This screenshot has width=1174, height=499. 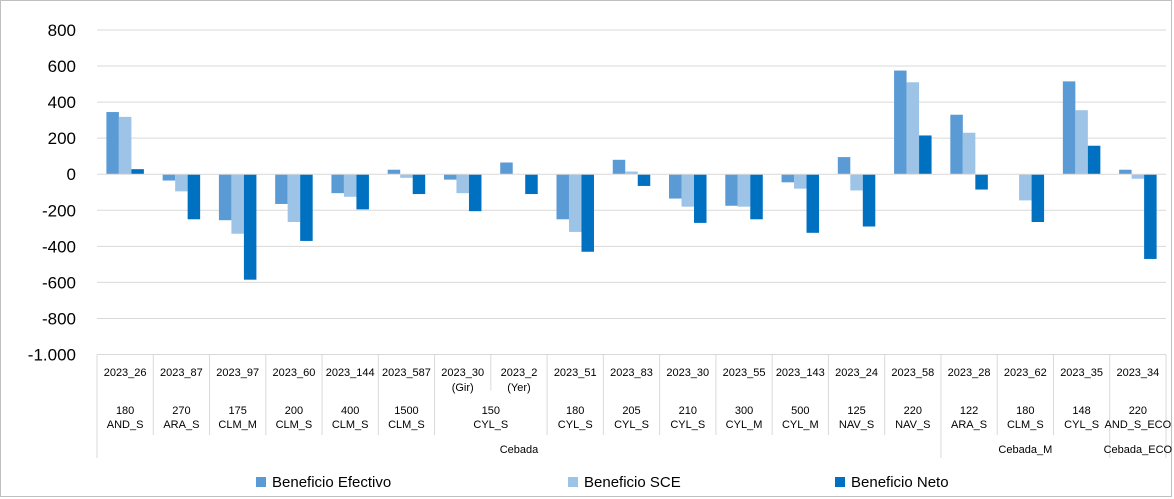 What do you see at coordinates (969, 411) in the screenshot?
I see `x-category-dose: 122` at bounding box center [969, 411].